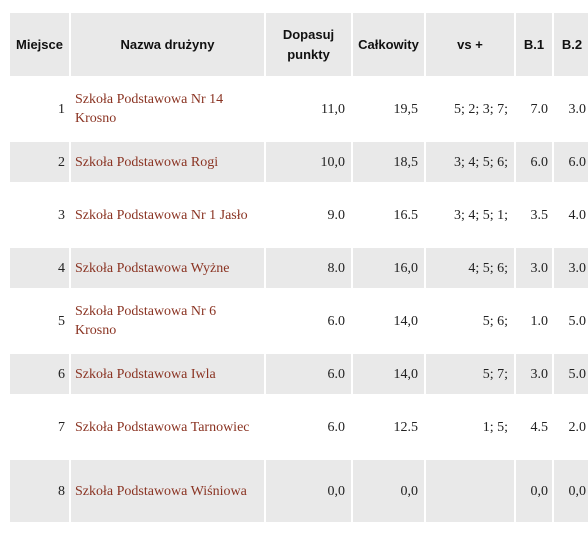  Describe the element at coordinates (39, 427) in the screenshot. I see `place-cell: 7` at that location.